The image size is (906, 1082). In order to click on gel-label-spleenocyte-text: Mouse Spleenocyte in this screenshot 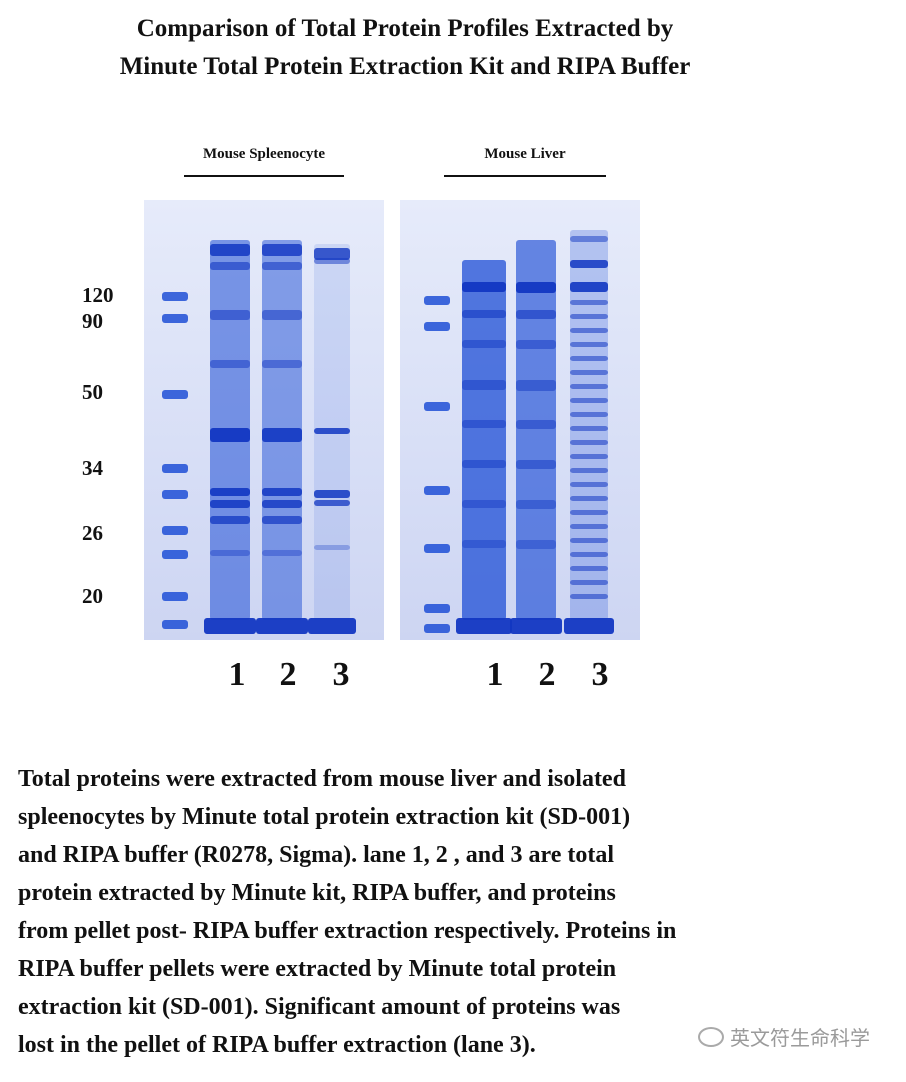, I will do `click(264, 154)`.